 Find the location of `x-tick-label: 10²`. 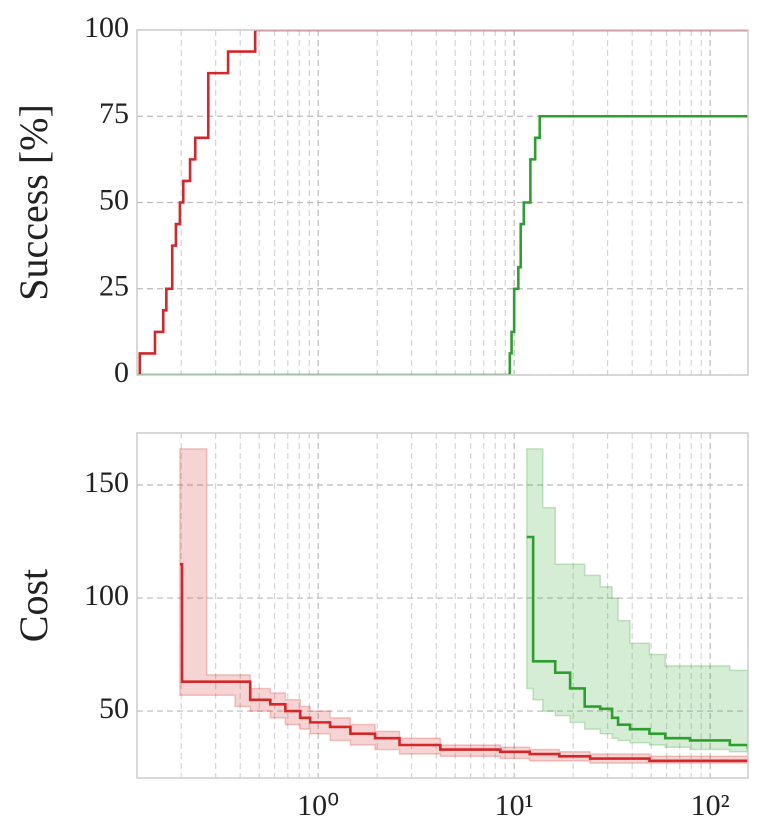

x-tick-label: 10² is located at coordinates (710, 805).